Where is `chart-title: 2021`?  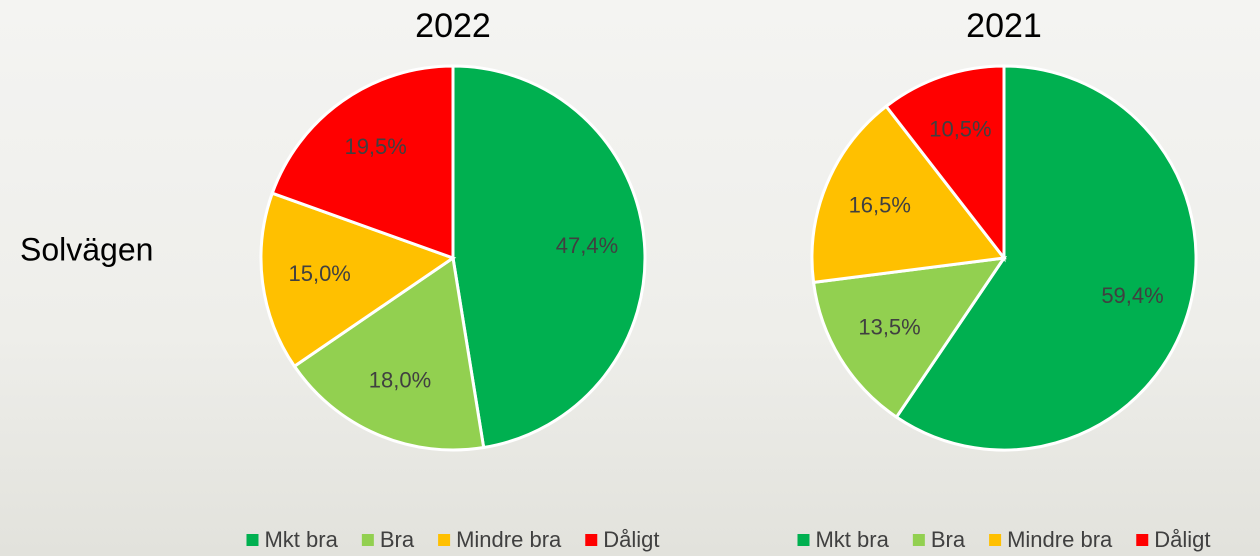 chart-title: 2021 is located at coordinates (1004, 26).